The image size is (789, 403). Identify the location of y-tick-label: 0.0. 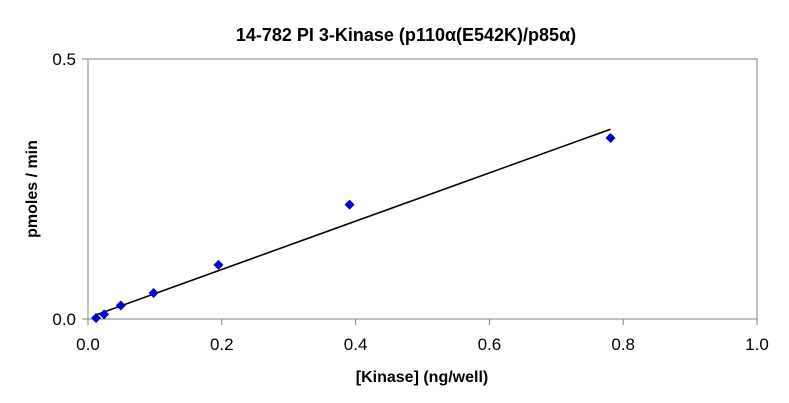
(64, 319).